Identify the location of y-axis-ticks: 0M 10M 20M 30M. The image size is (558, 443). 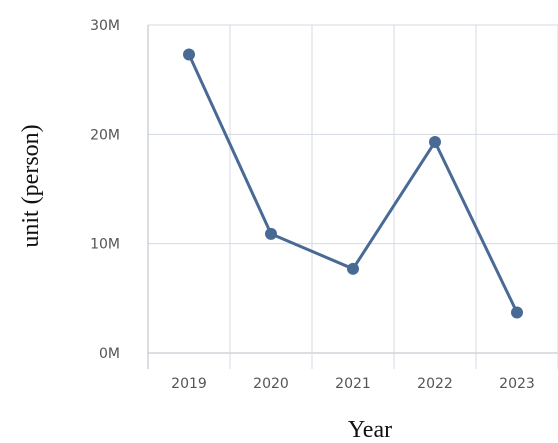
(105, 190).